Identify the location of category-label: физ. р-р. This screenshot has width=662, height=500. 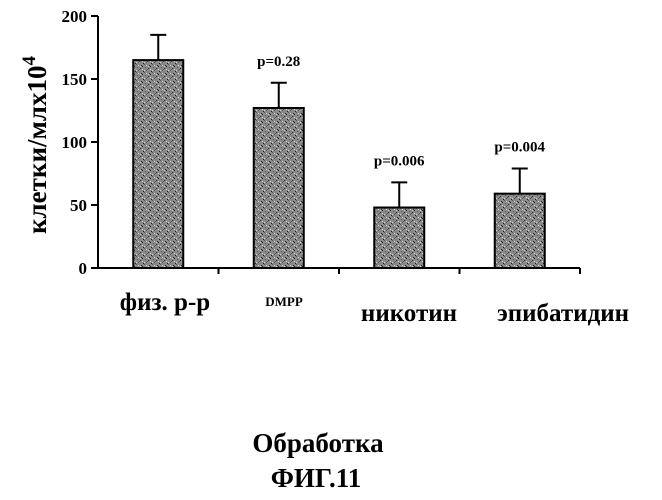
(165, 302).